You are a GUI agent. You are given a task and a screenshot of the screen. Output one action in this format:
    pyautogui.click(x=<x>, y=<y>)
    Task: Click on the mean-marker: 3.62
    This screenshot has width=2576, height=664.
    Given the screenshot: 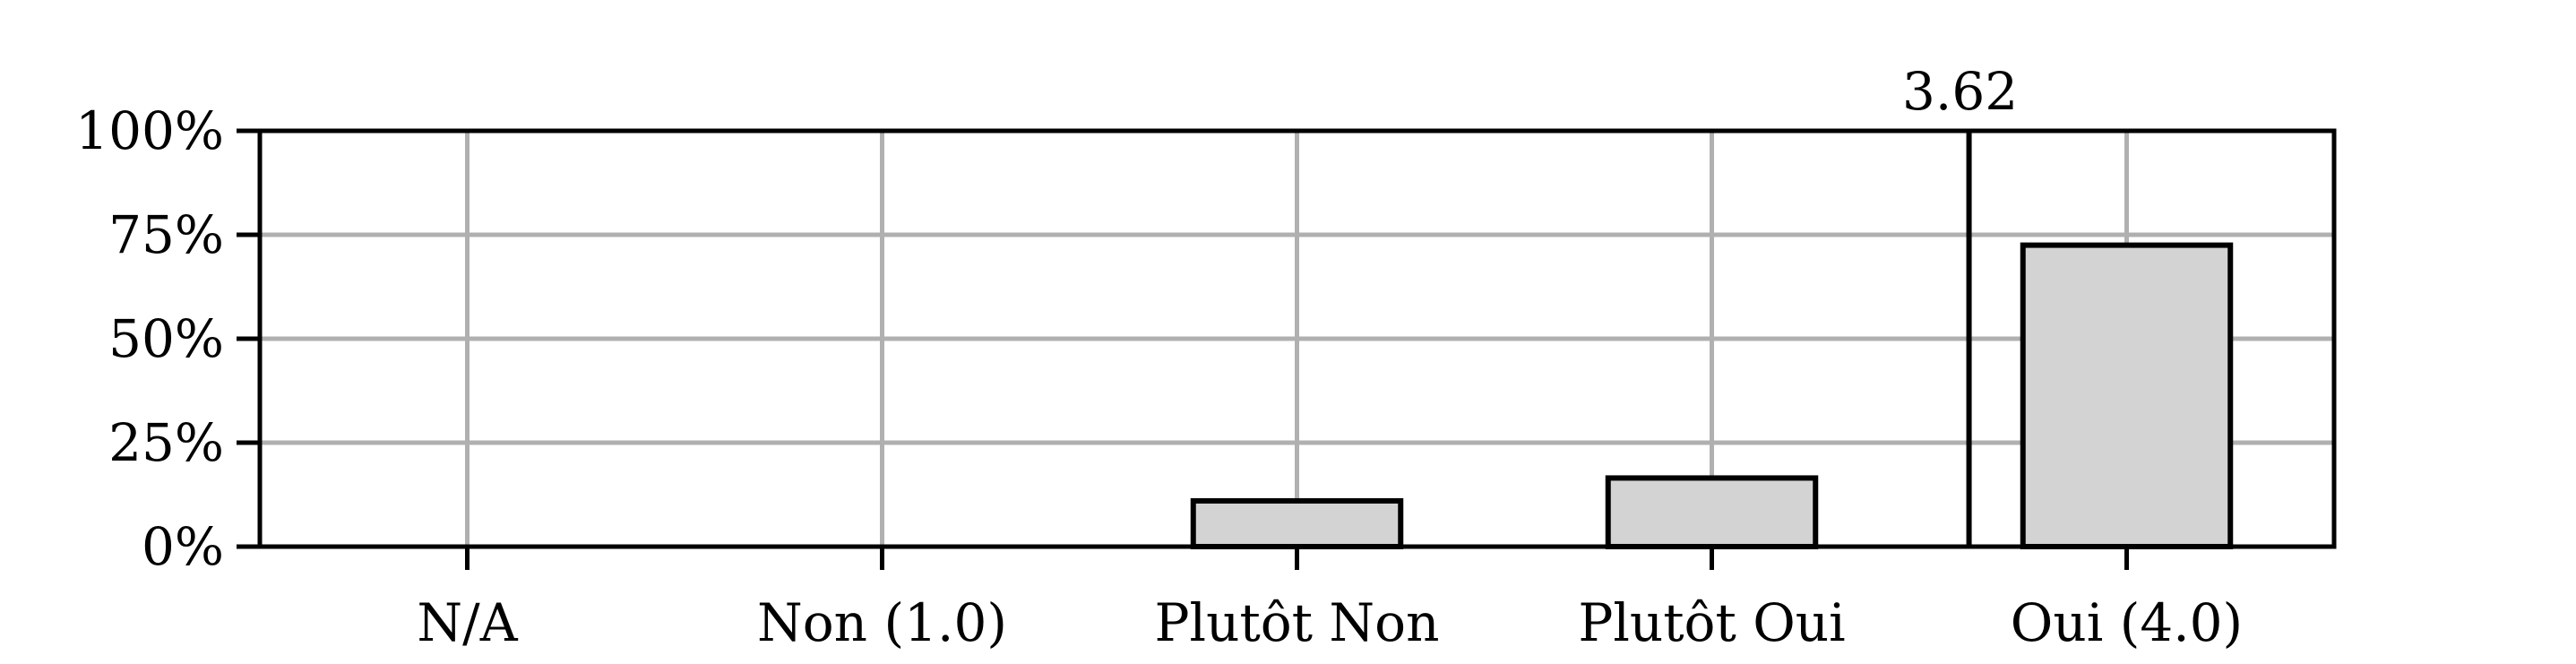 What is the action you would take?
    pyautogui.click(x=1960, y=304)
    